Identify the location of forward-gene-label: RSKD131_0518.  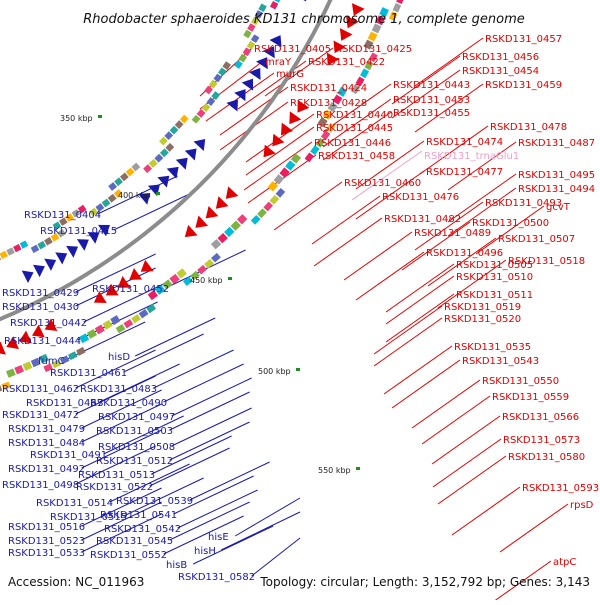
(546, 261).